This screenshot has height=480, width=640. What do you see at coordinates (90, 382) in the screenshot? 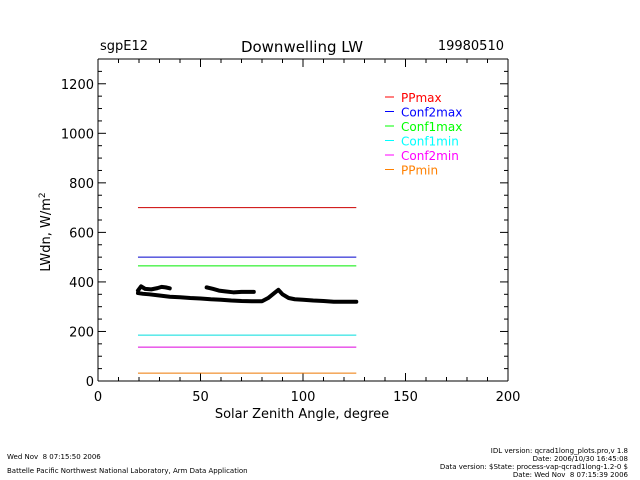
I see `y-tick-label: 0` at bounding box center [90, 382].